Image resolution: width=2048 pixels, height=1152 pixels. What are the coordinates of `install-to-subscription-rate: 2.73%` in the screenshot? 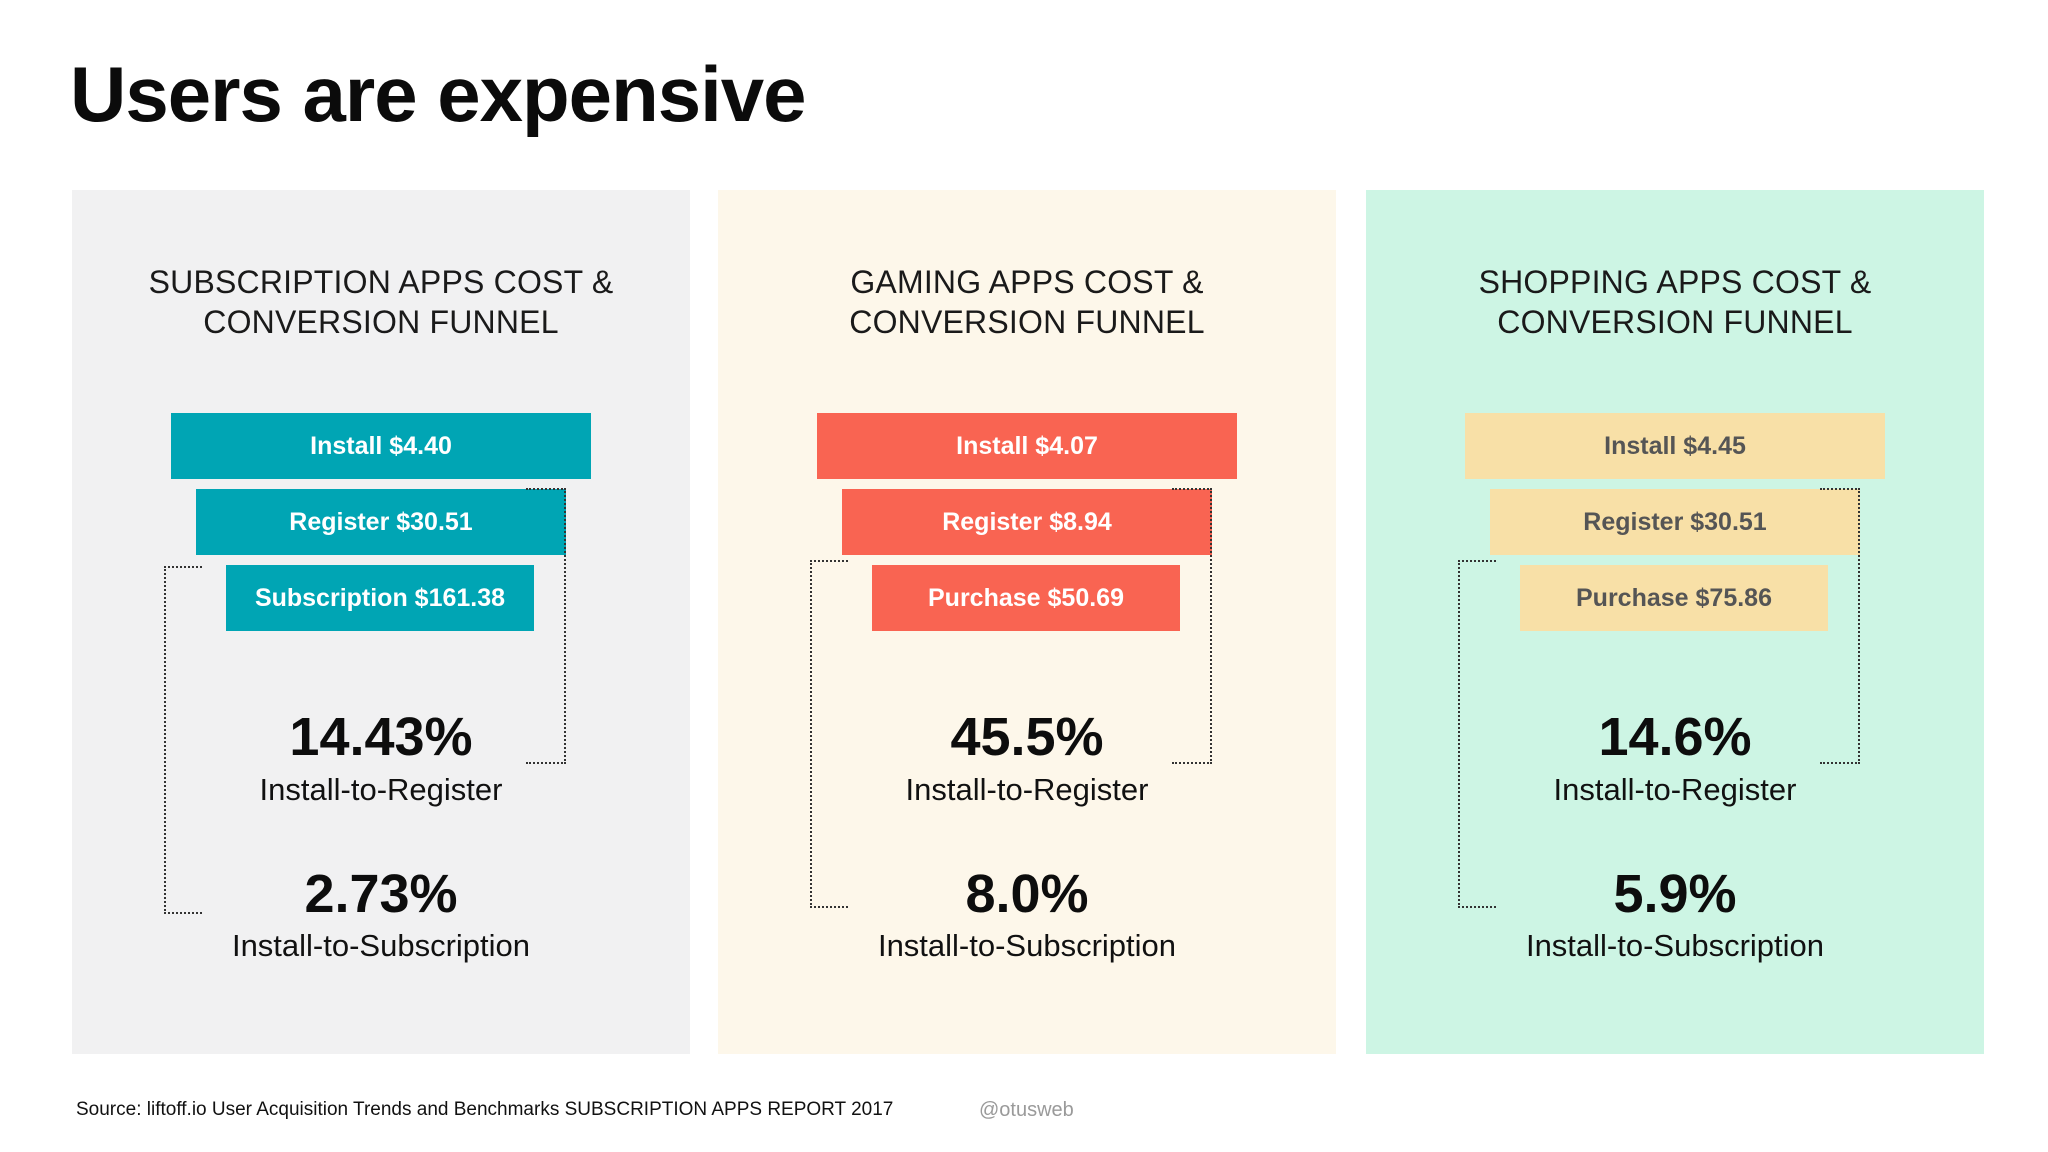 It's located at (381, 894).